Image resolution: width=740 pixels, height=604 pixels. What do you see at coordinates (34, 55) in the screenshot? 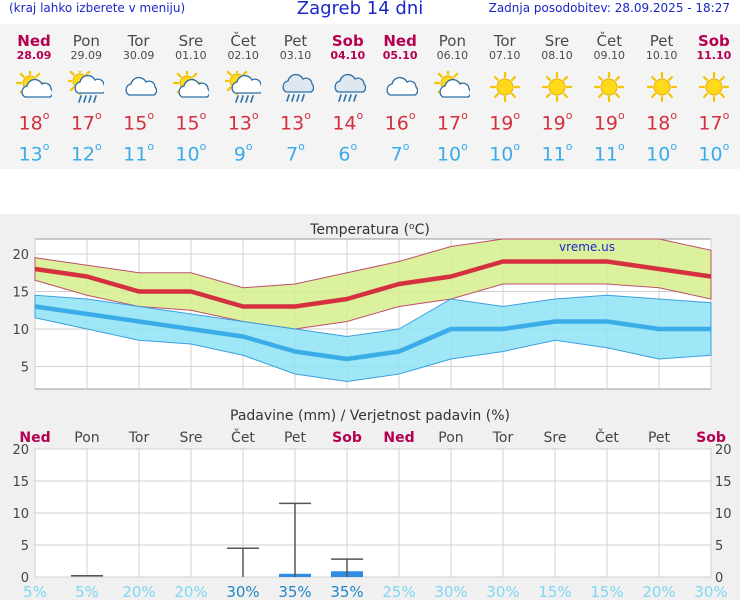
I see `day-date: 28.09` at bounding box center [34, 55].